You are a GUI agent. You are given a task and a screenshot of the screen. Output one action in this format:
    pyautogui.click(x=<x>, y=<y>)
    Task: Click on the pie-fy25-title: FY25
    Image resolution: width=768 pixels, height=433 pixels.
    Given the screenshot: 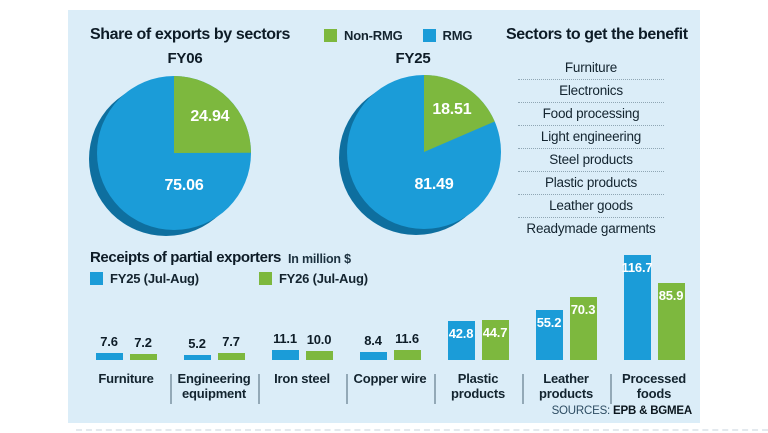 What is the action you would take?
    pyautogui.click(x=413, y=58)
    